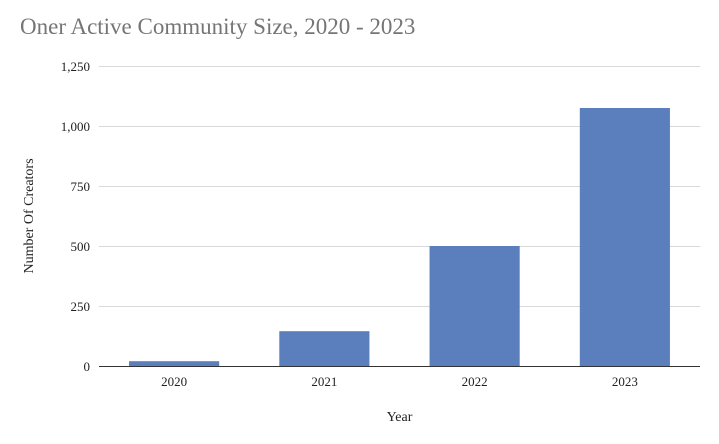  Describe the element at coordinates (81, 306) in the screenshot. I see `y-tick-label: 250` at that location.